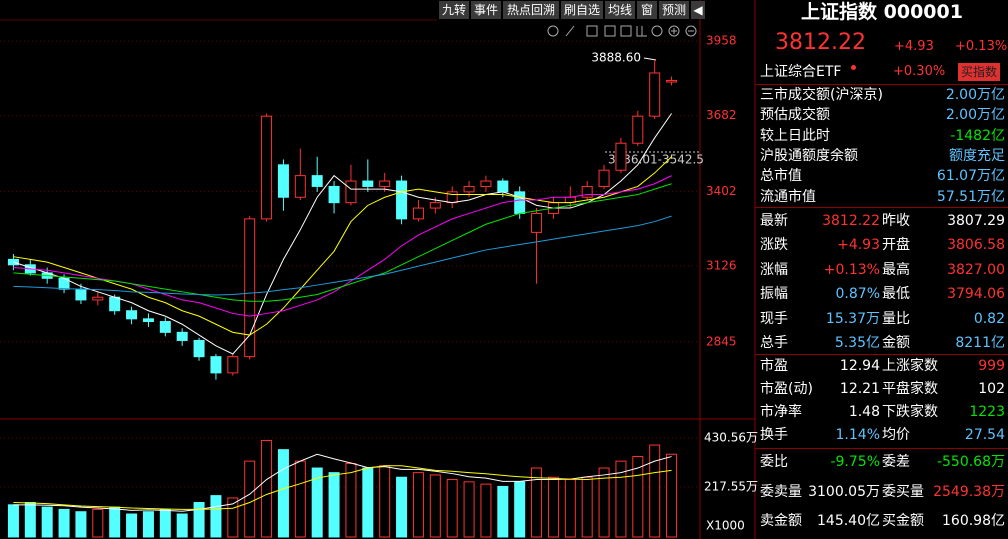 Image resolution: width=1008 pixels, height=539 pixels. I want to click on toolbar-tab: 窗, so click(647, 10).